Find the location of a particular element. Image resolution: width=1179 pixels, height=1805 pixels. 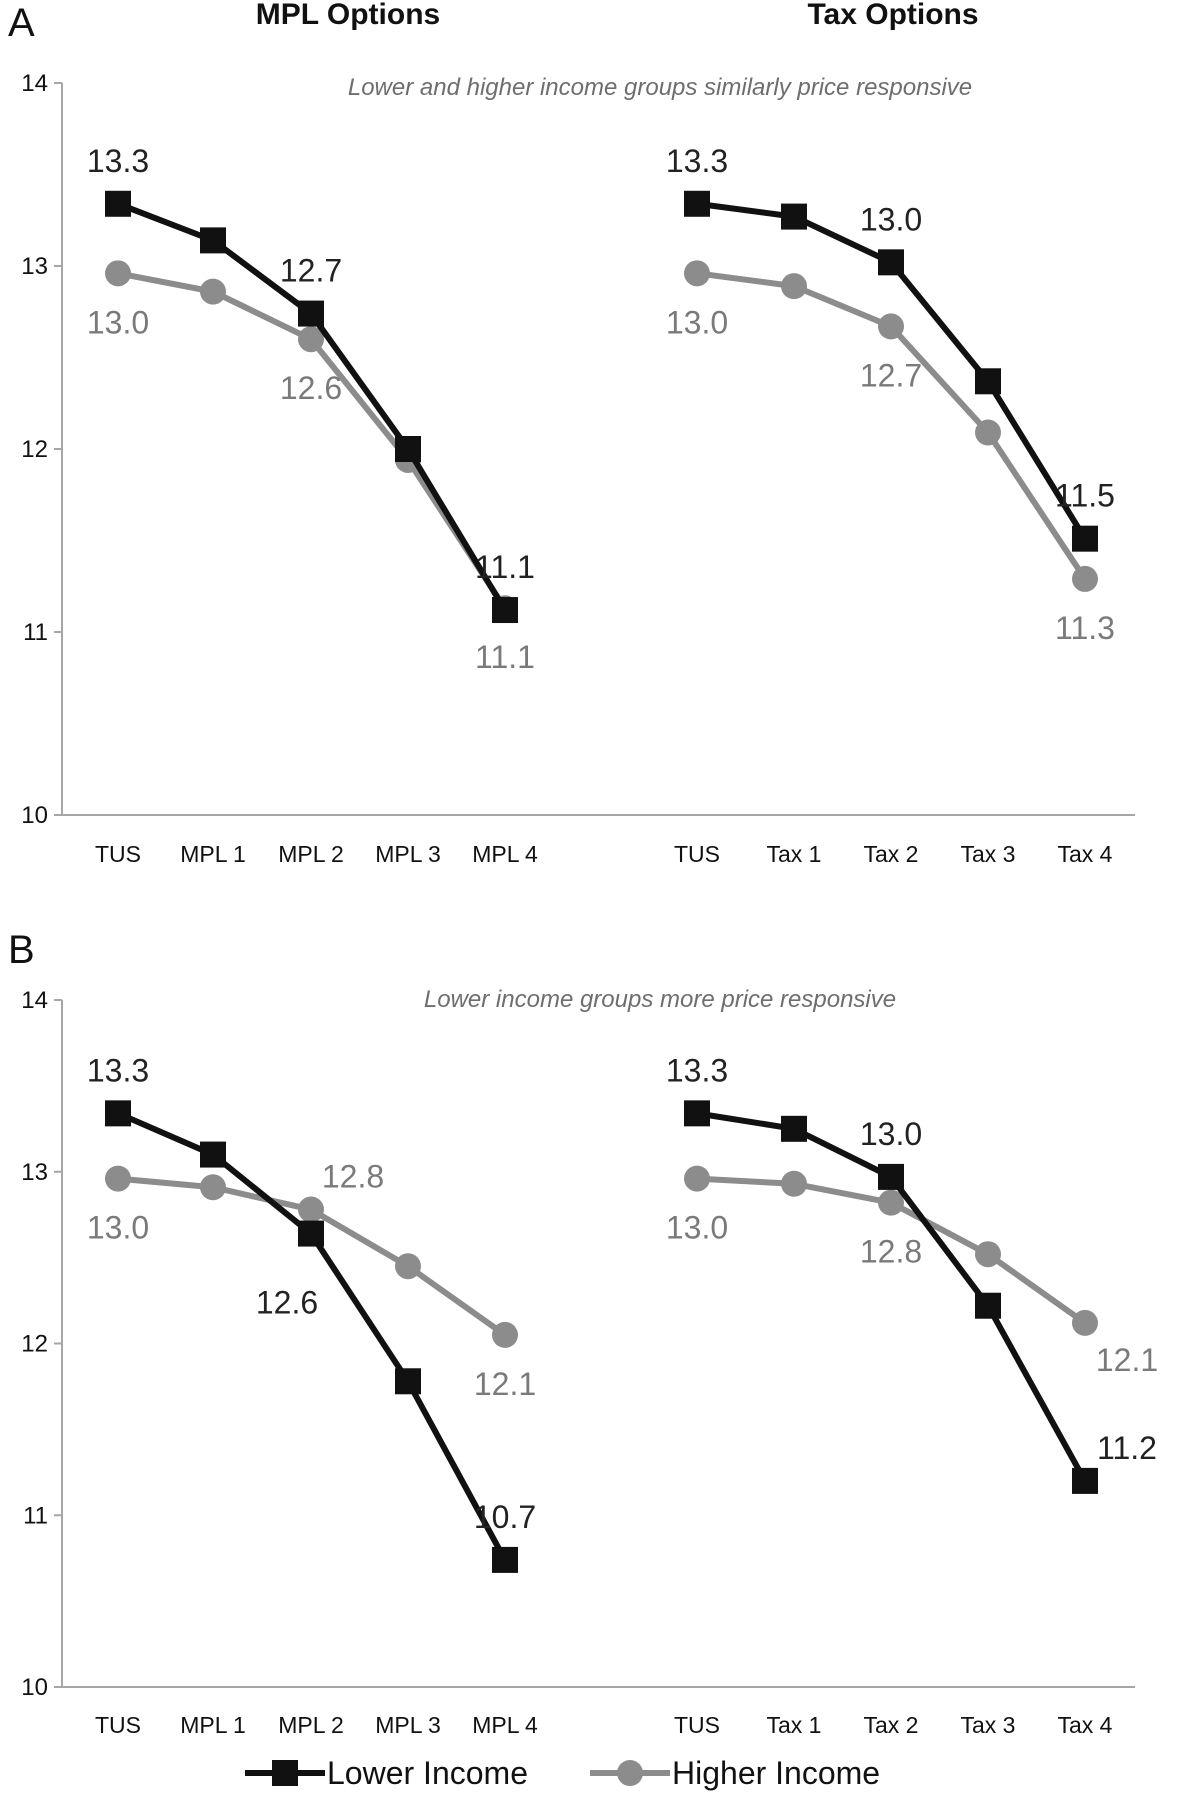

column-title-1: MPL Options is located at coordinates (348, 15).